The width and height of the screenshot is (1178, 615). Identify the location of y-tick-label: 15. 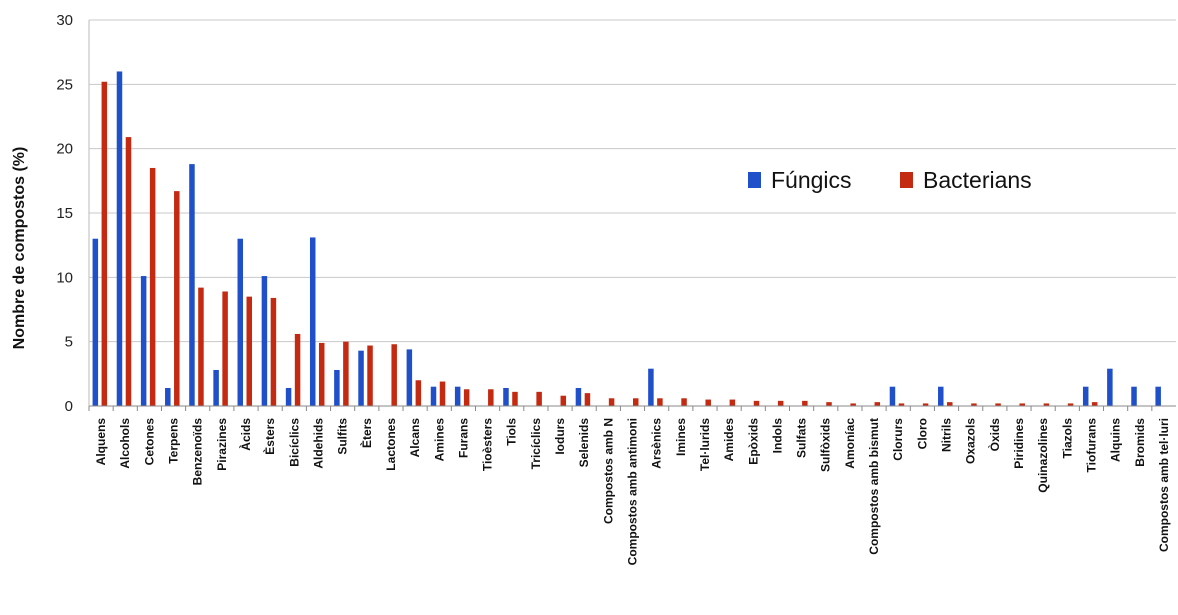
(64, 213).